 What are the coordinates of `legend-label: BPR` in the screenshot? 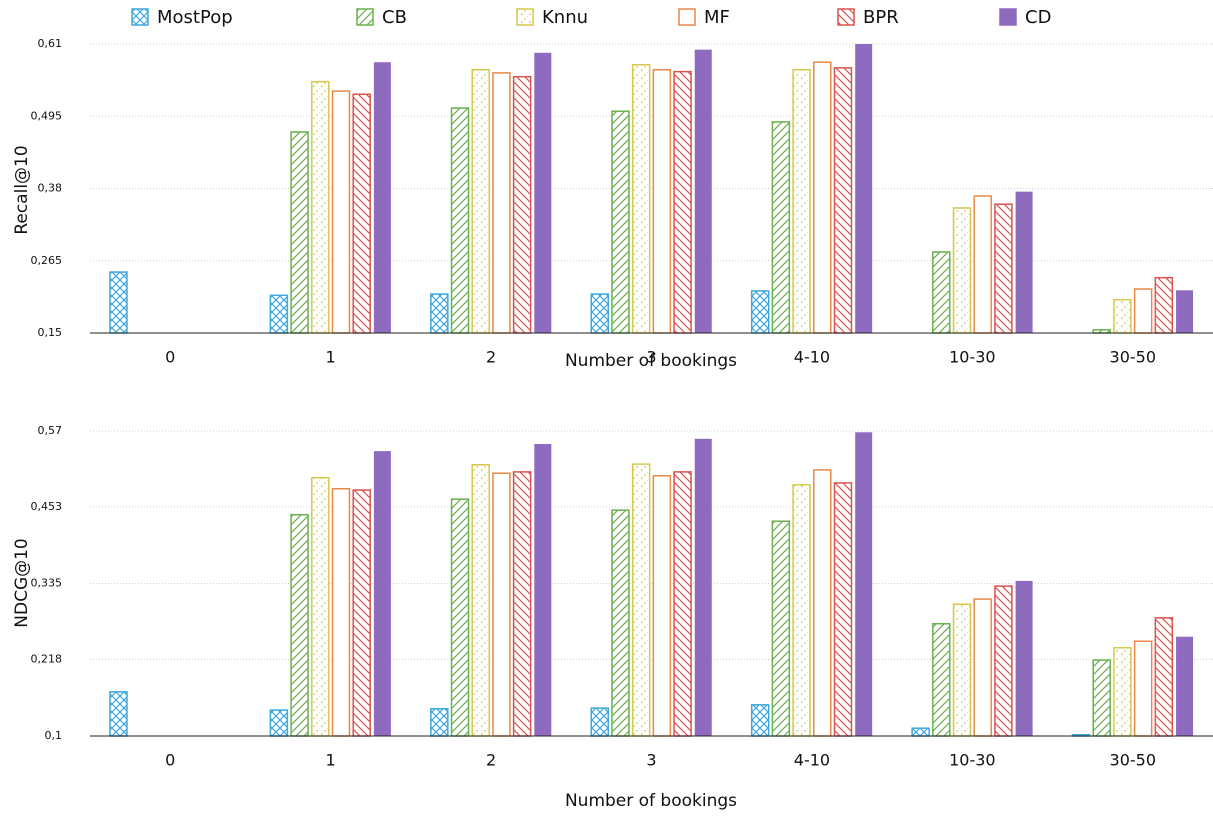 It's located at (881, 17).